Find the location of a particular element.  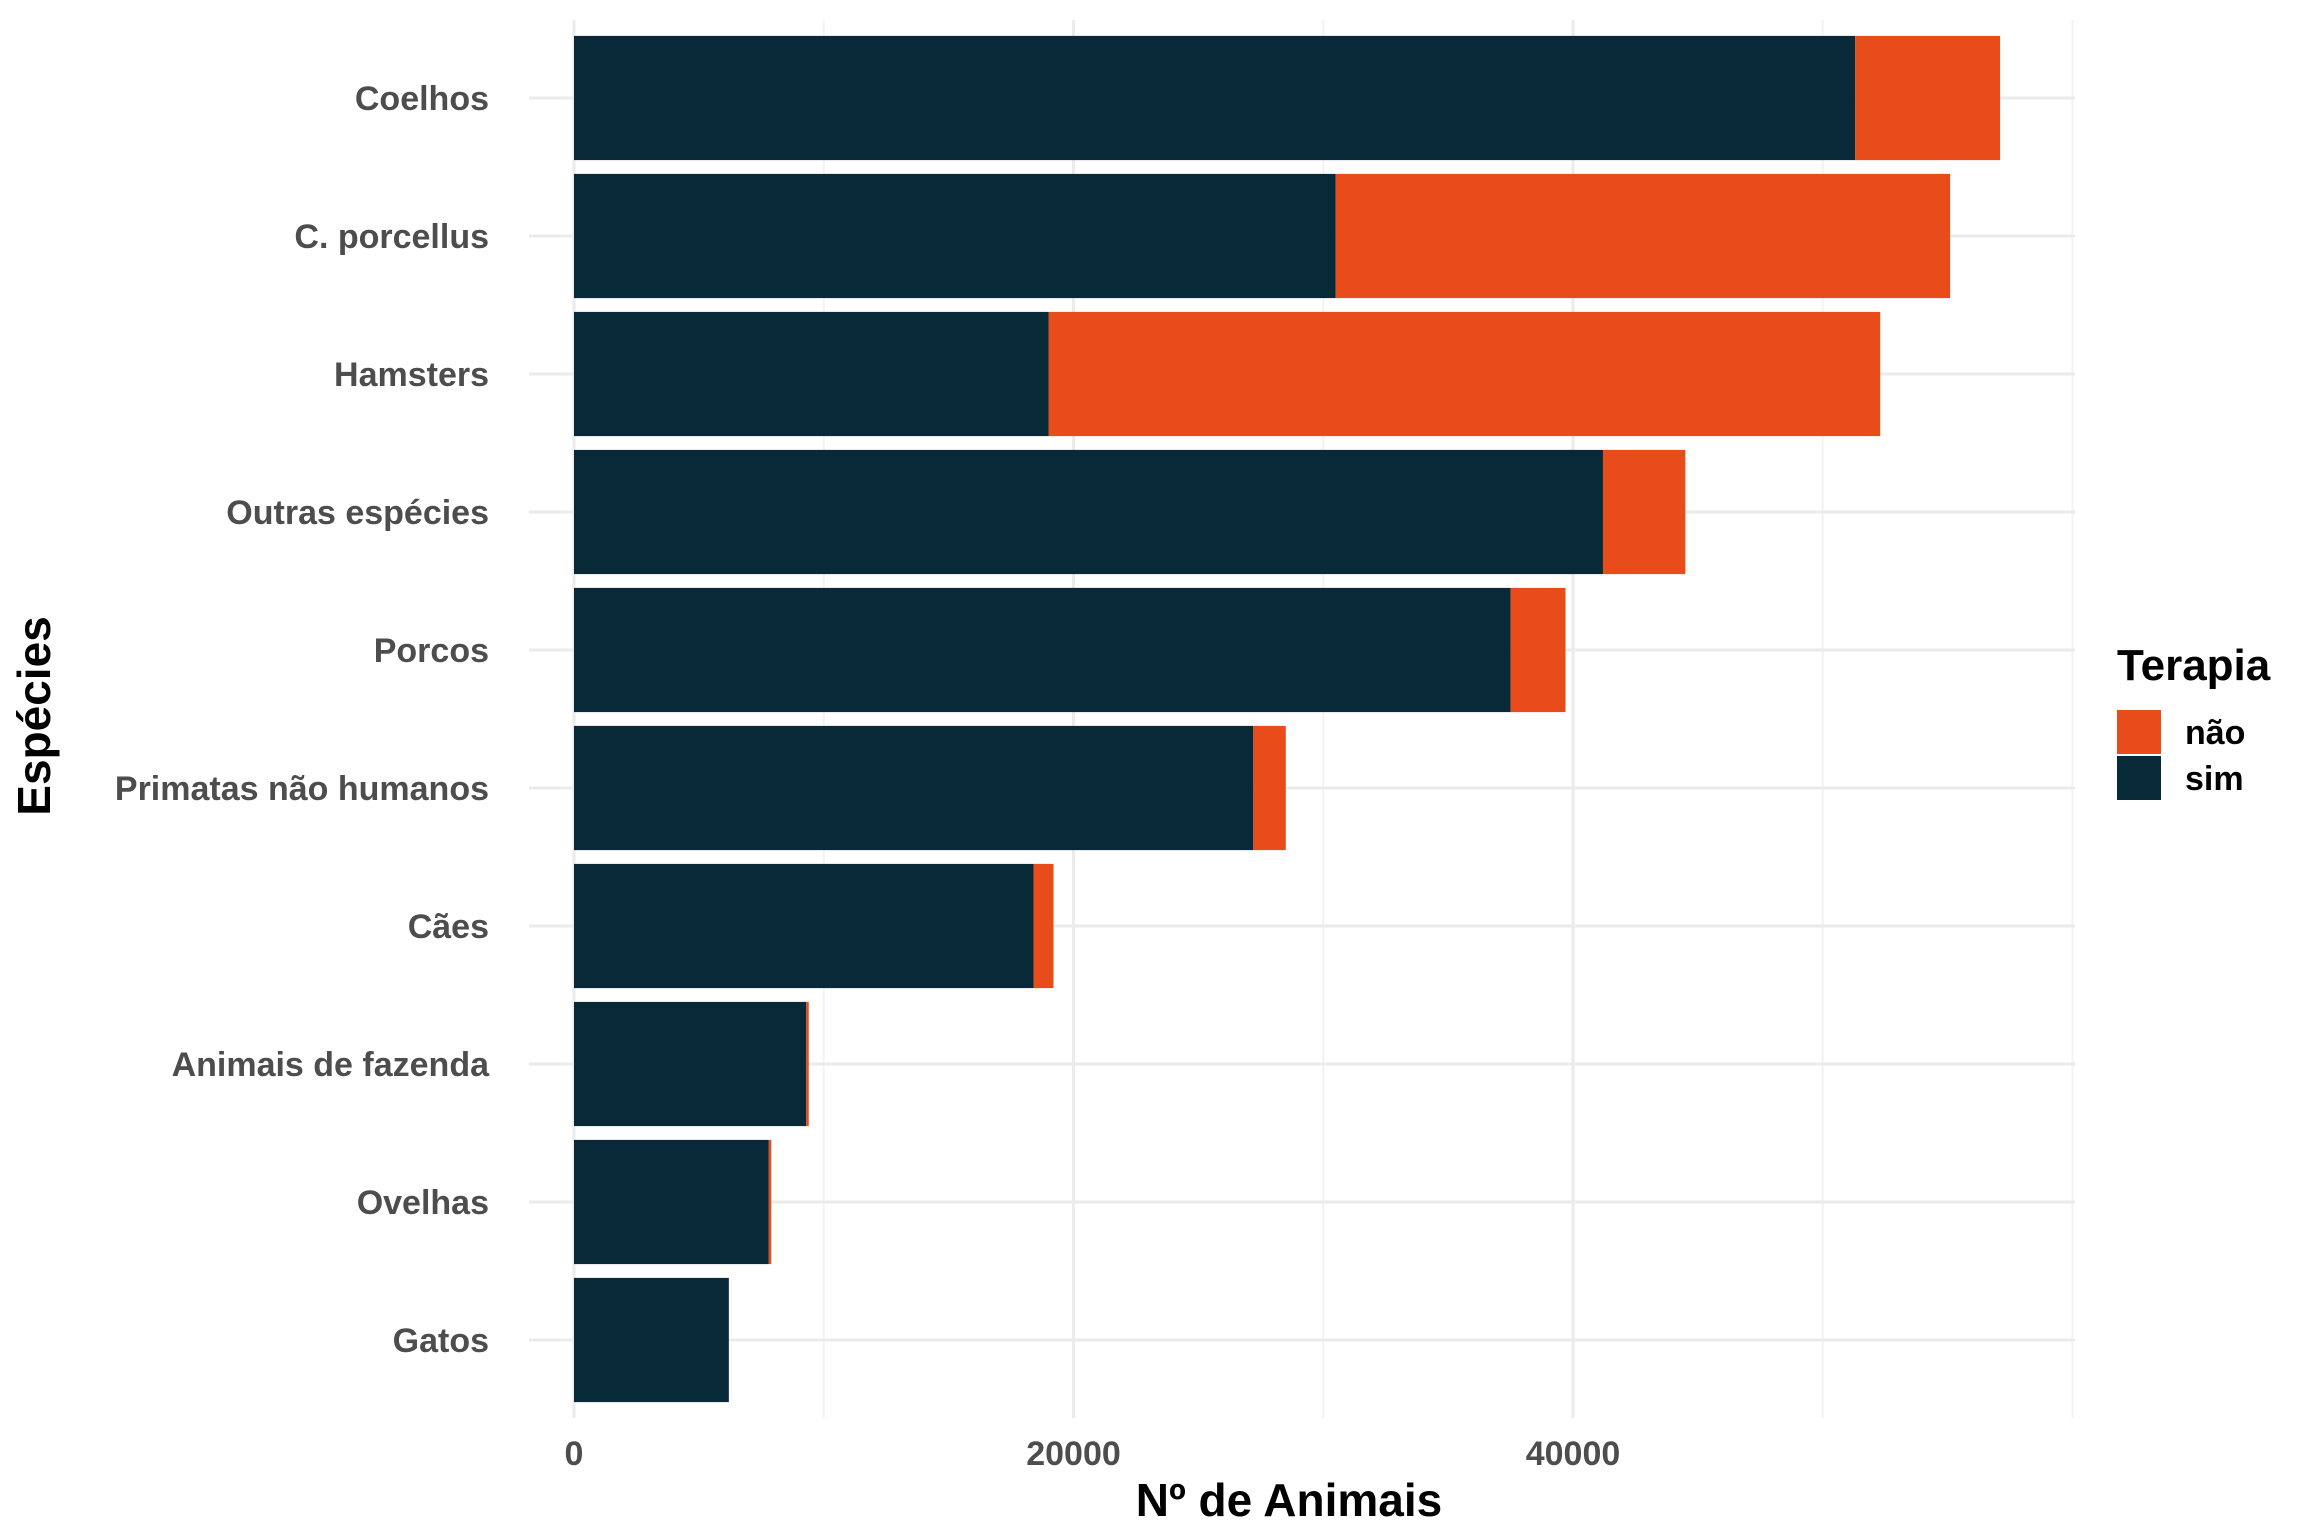

legend: Terapia não sim is located at coordinates (2194, 720).